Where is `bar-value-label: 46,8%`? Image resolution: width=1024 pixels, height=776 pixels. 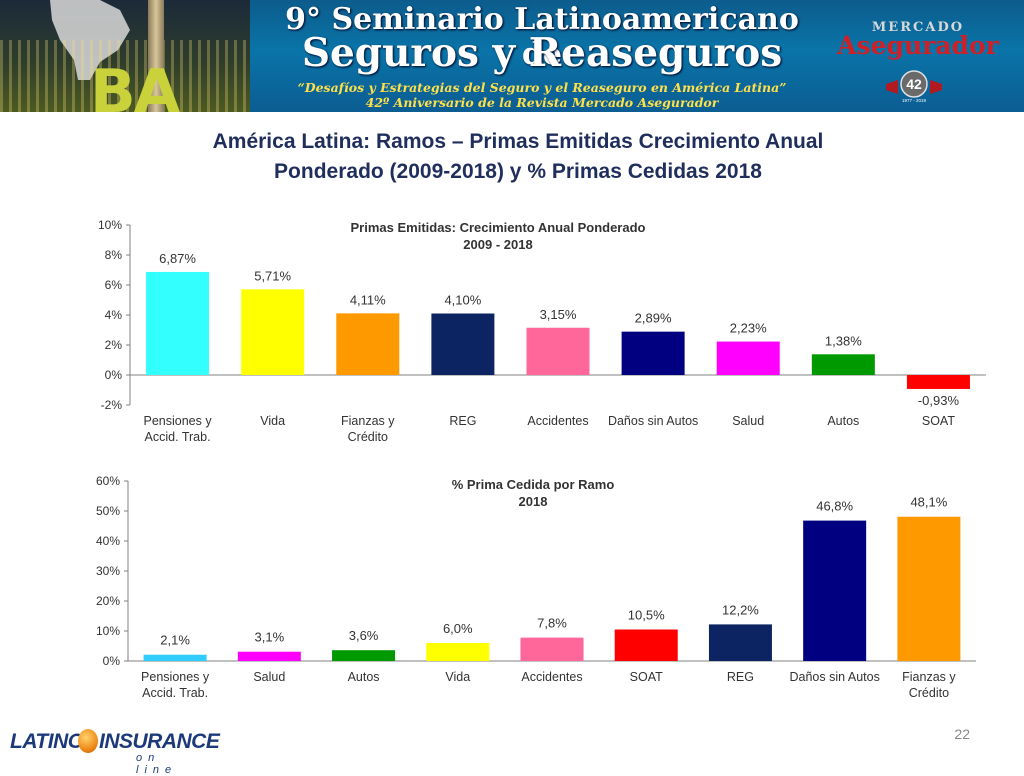 bar-value-label: 46,8% is located at coordinates (834, 506).